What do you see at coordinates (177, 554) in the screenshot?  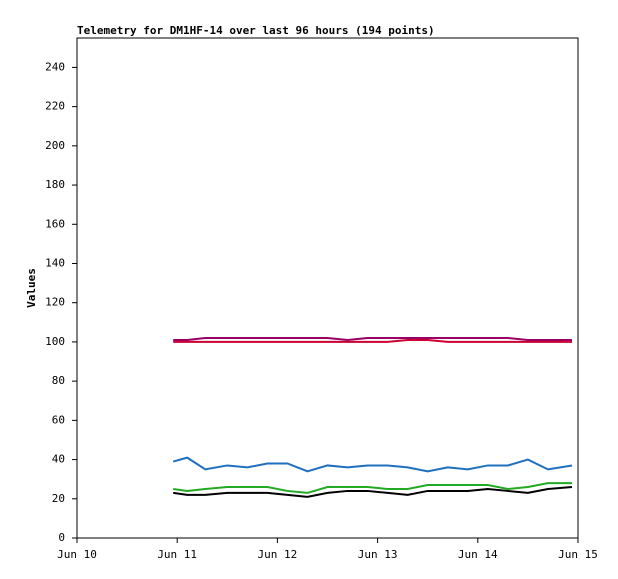 I see `x-tick-label: Jun 11` at bounding box center [177, 554].